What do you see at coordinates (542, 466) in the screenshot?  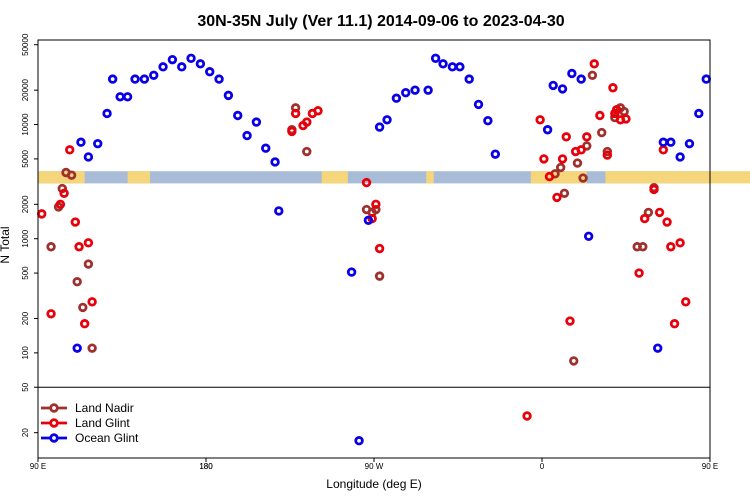 I see `x-tick-label: 0` at bounding box center [542, 466].